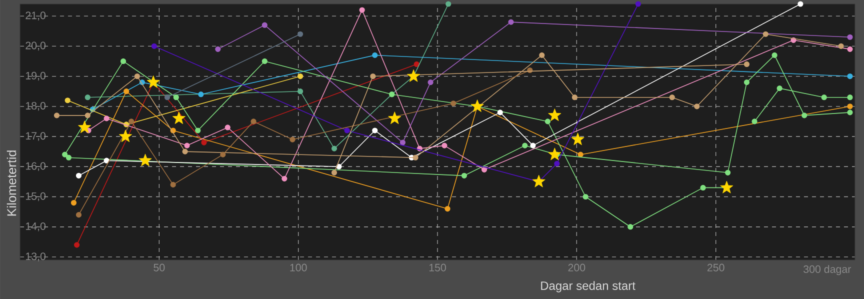 The image size is (864, 299). I want to click on x-tick-label: 300 dagar, so click(827, 270).